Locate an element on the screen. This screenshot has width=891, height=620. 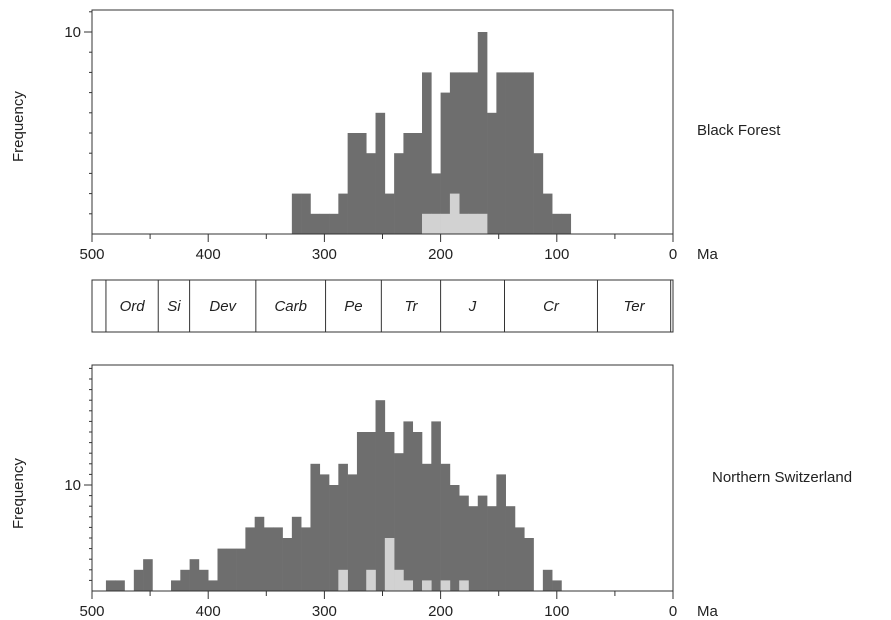
period-bar-frame is located at coordinates (382, 306).